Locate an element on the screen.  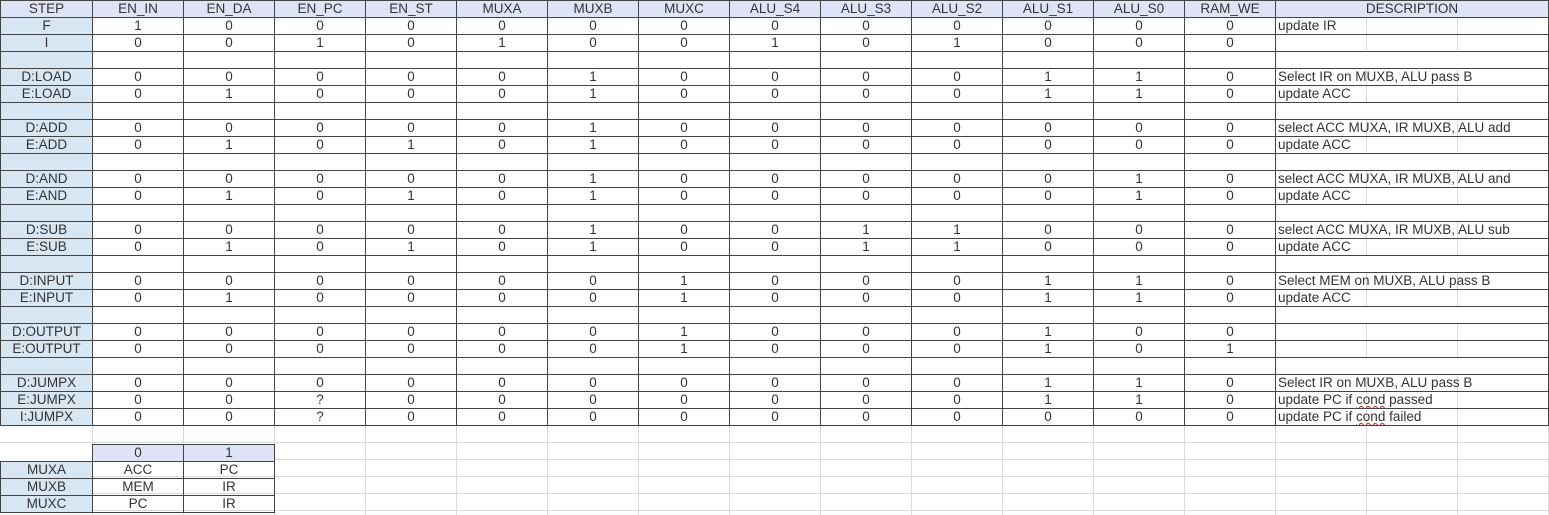
step-cell: D:SUB is located at coordinates (46, 230).